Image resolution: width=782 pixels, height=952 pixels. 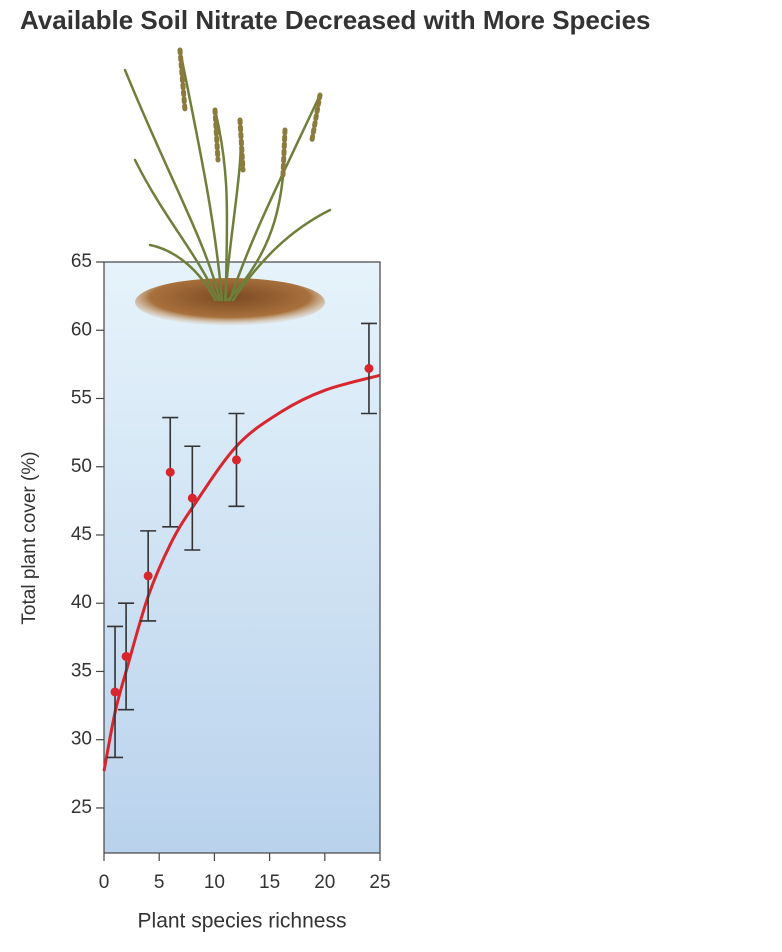 I want to click on plant-illustration, so click(x=227, y=186).